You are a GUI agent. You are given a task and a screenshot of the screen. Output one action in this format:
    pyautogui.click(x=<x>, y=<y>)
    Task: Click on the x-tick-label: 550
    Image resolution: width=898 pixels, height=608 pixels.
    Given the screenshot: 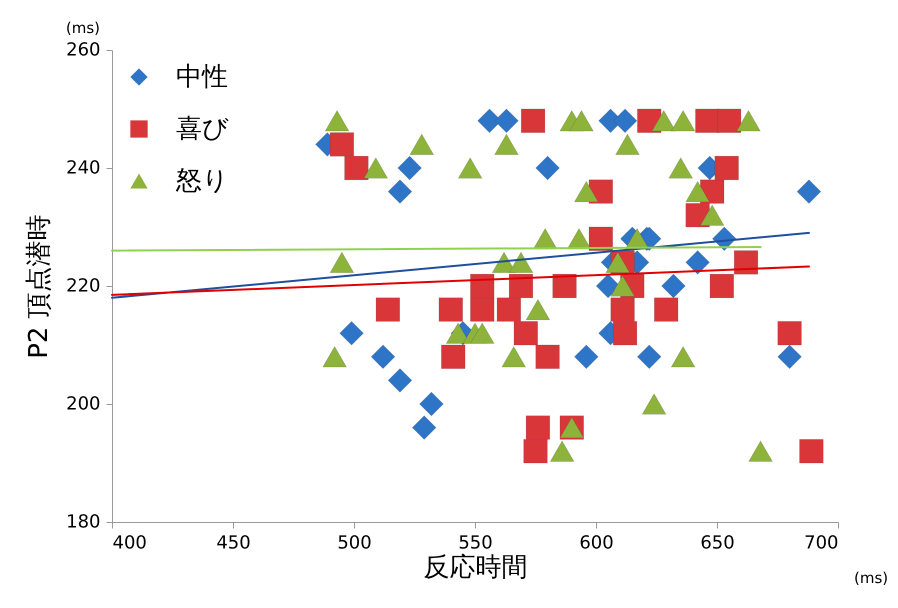 What is the action you would take?
    pyautogui.click(x=475, y=543)
    